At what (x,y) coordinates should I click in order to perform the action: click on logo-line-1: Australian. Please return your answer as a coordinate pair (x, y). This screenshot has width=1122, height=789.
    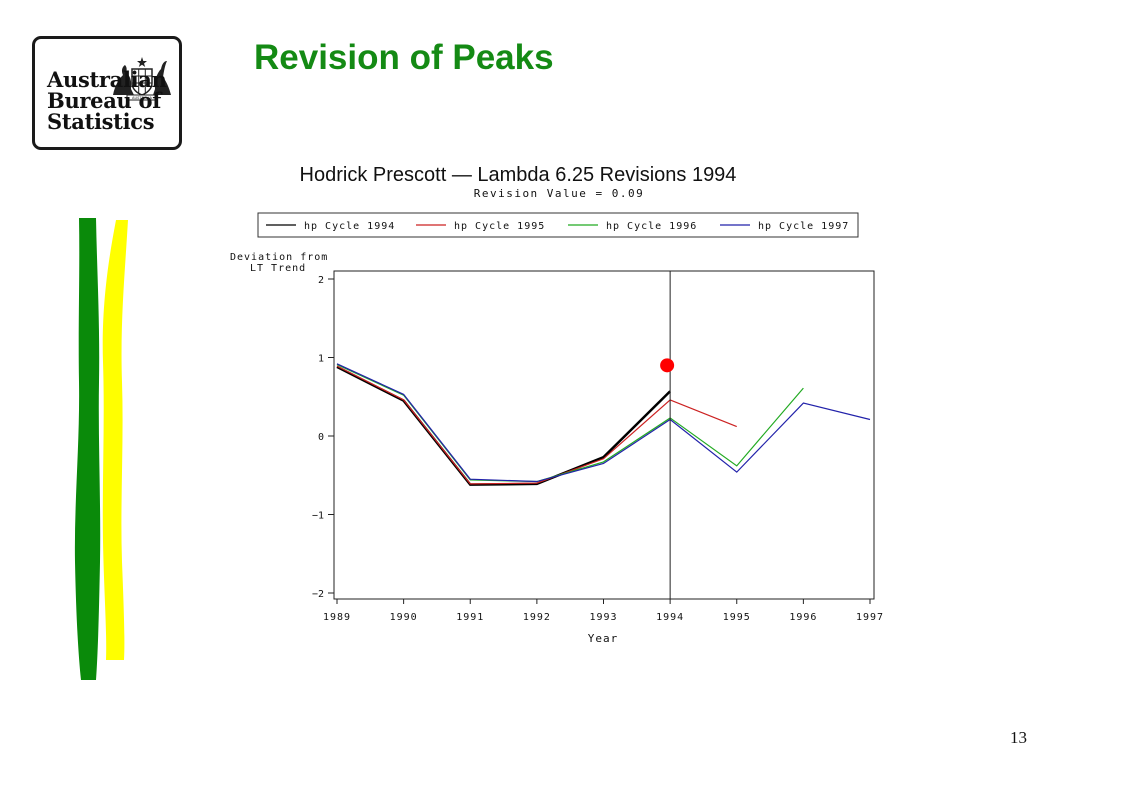
    Looking at the image, I should click on (107, 79).